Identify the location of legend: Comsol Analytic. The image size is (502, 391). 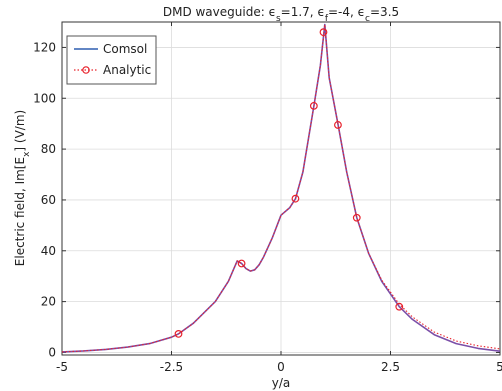
(111, 60).